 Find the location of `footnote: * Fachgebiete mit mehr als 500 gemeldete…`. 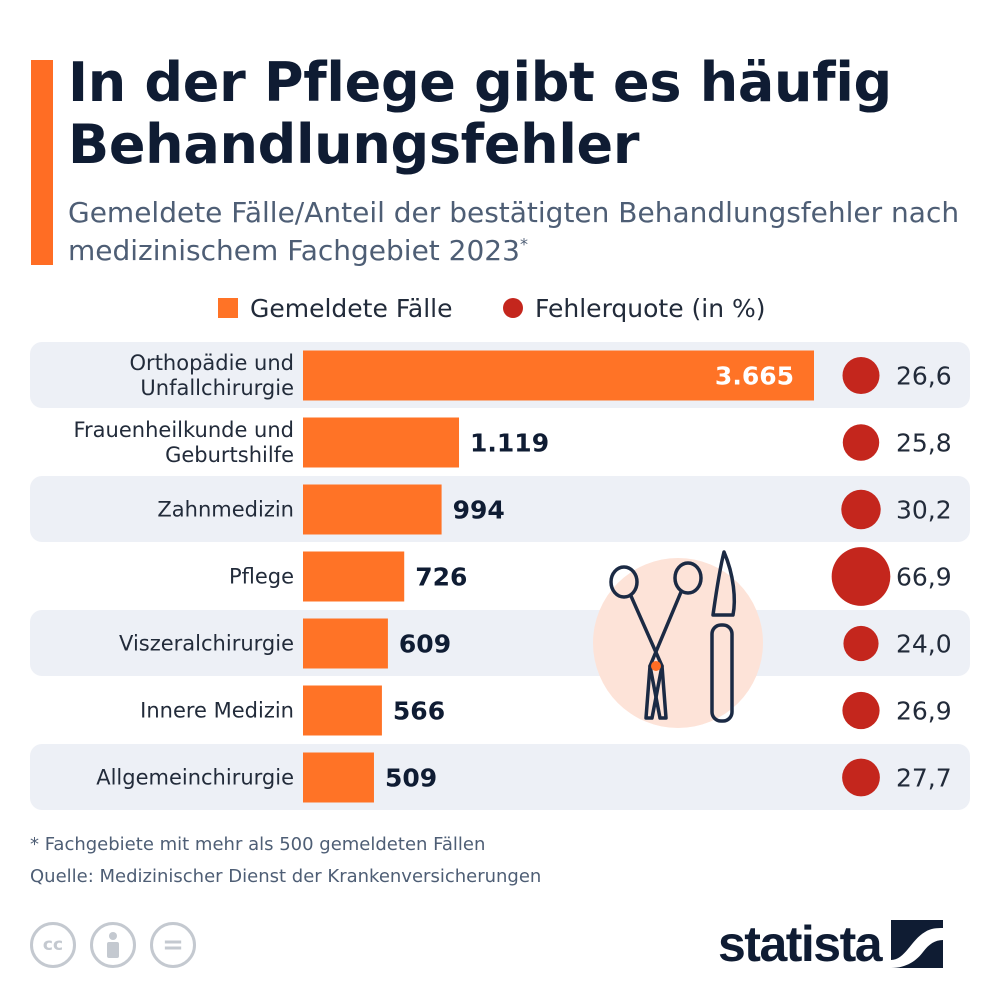

footnote: * Fachgebiete mit mehr als 500 gemeldete… is located at coordinates (258, 844).